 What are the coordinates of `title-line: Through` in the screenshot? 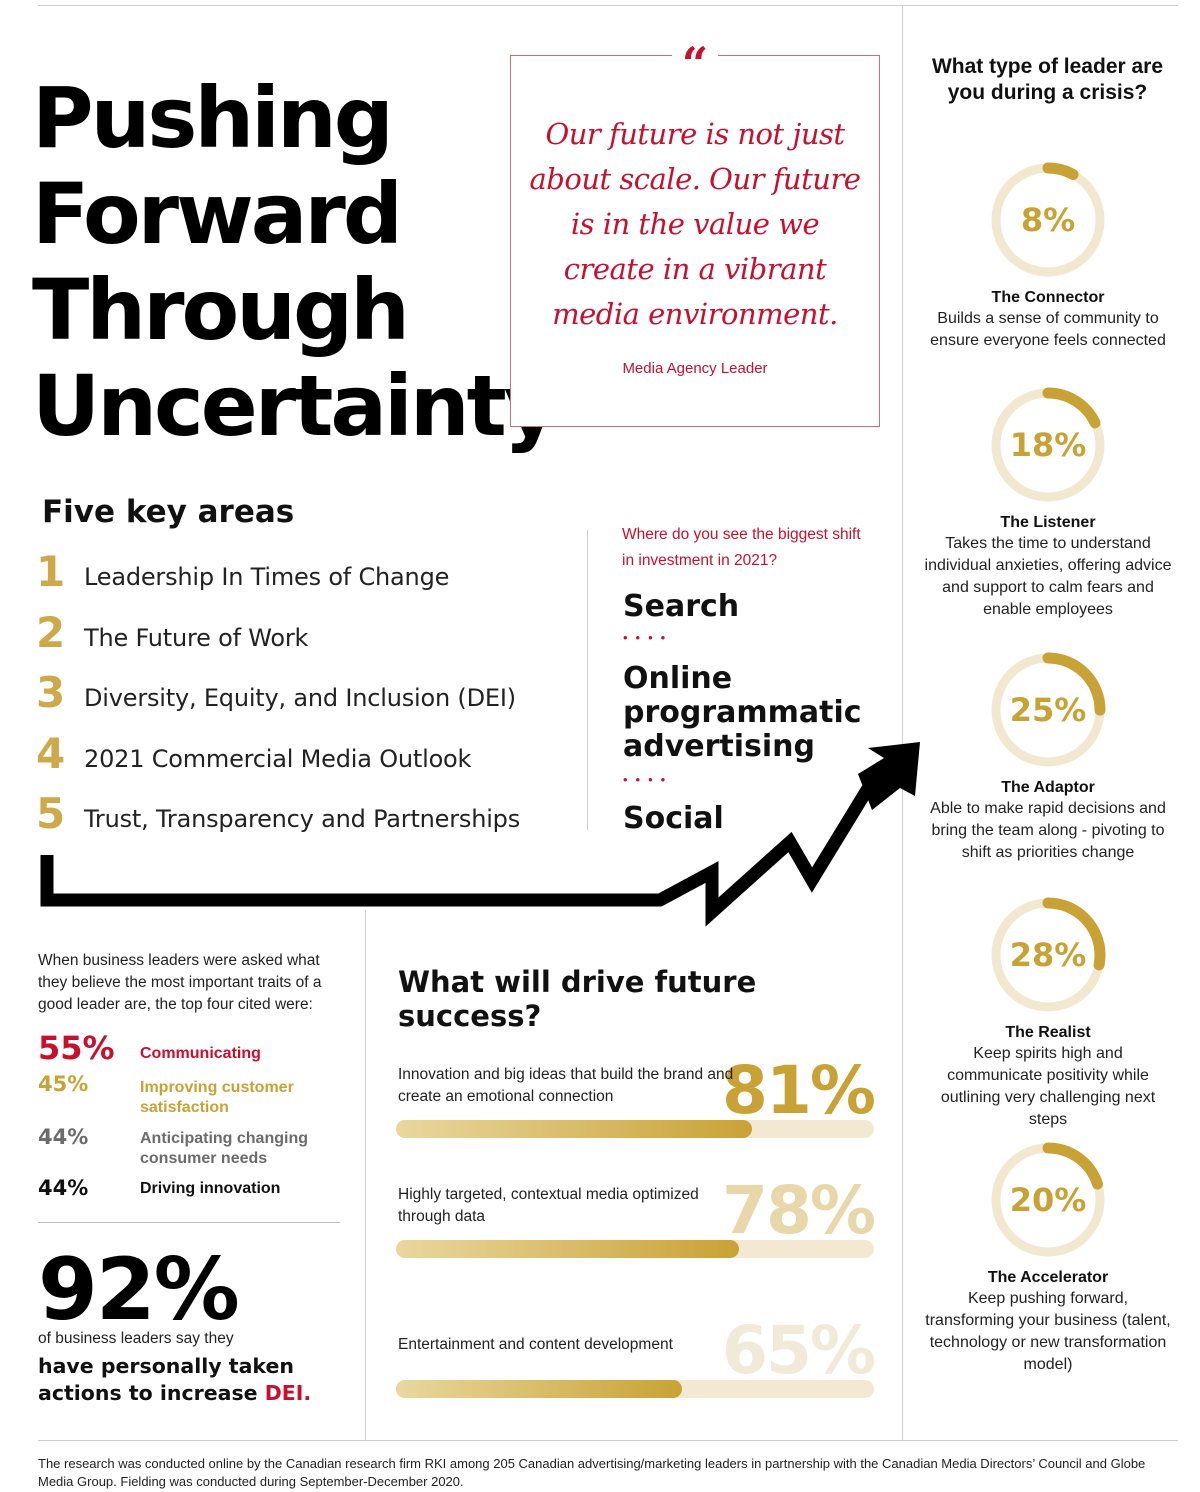 It's located at (221, 310).